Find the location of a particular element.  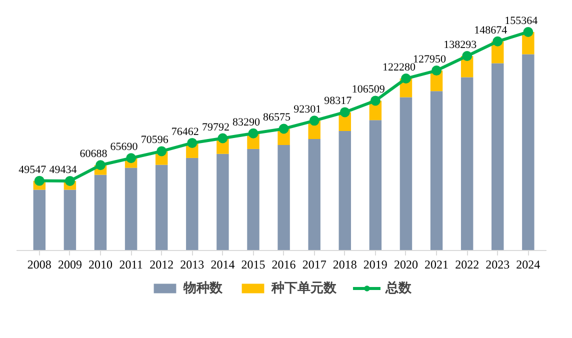

data-label: 86575 is located at coordinates (277, 118).